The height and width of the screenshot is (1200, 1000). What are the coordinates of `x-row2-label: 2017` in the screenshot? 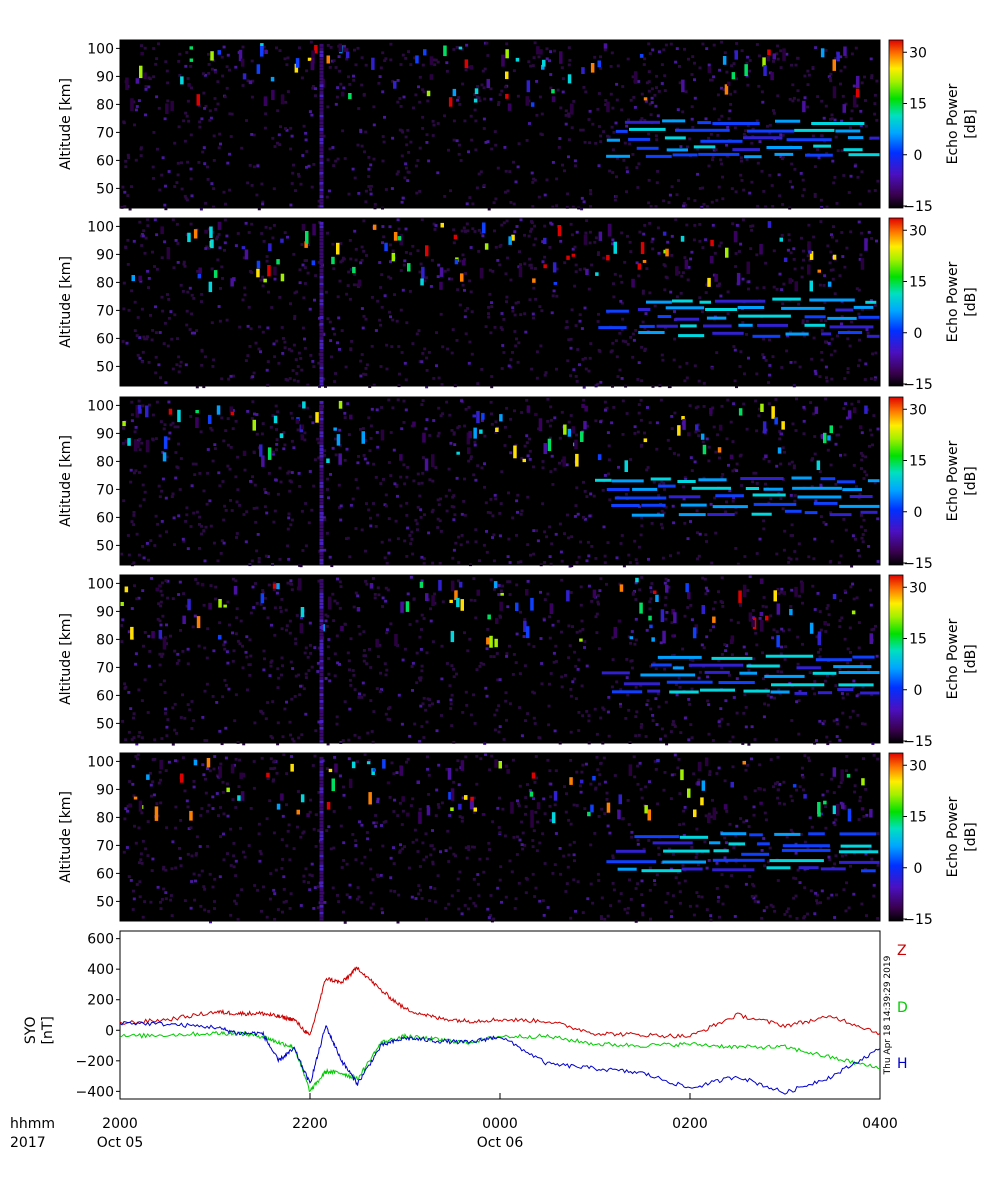 It's located at (28, 1143).